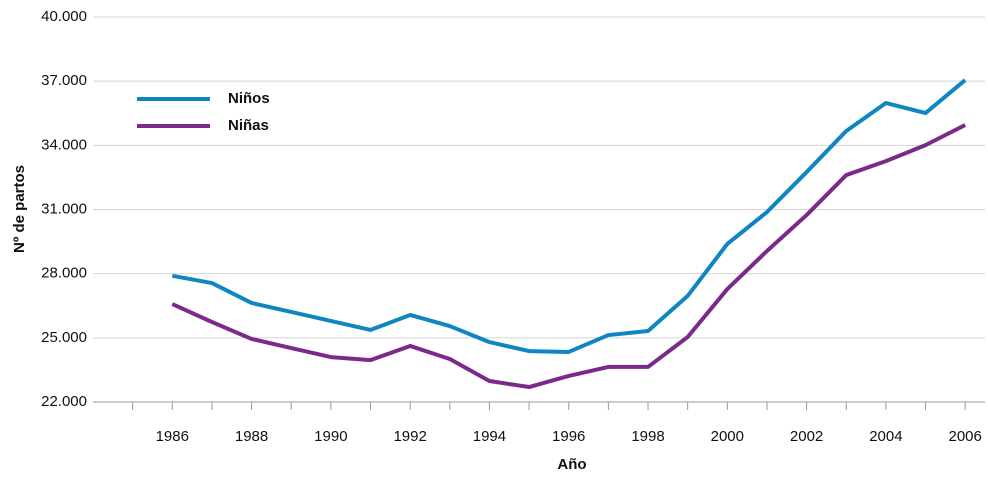 The image size is (988, 477). I want to click on x-tick-label: 1990, so click(330, 436).